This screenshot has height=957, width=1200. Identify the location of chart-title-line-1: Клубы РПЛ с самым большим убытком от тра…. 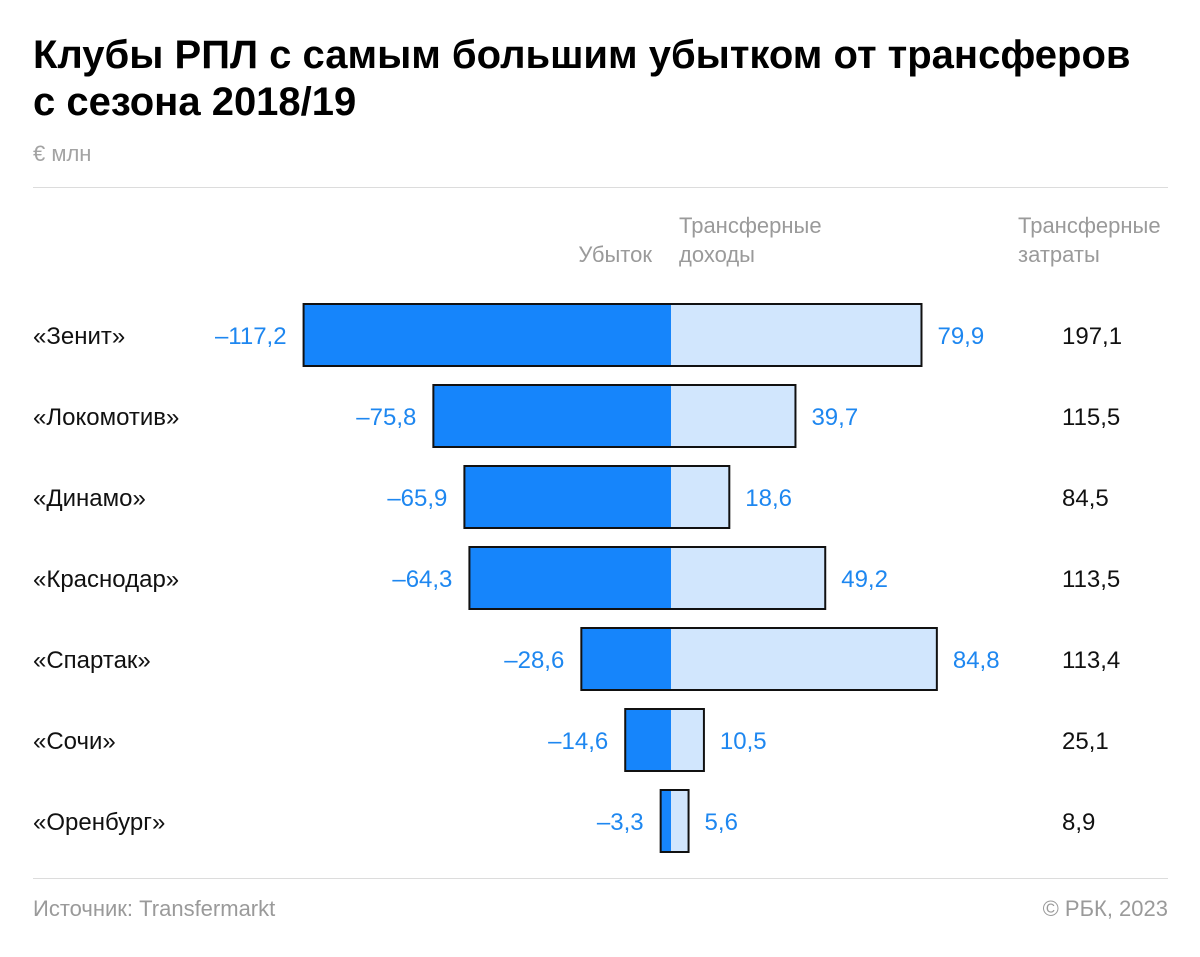
(582, 55).